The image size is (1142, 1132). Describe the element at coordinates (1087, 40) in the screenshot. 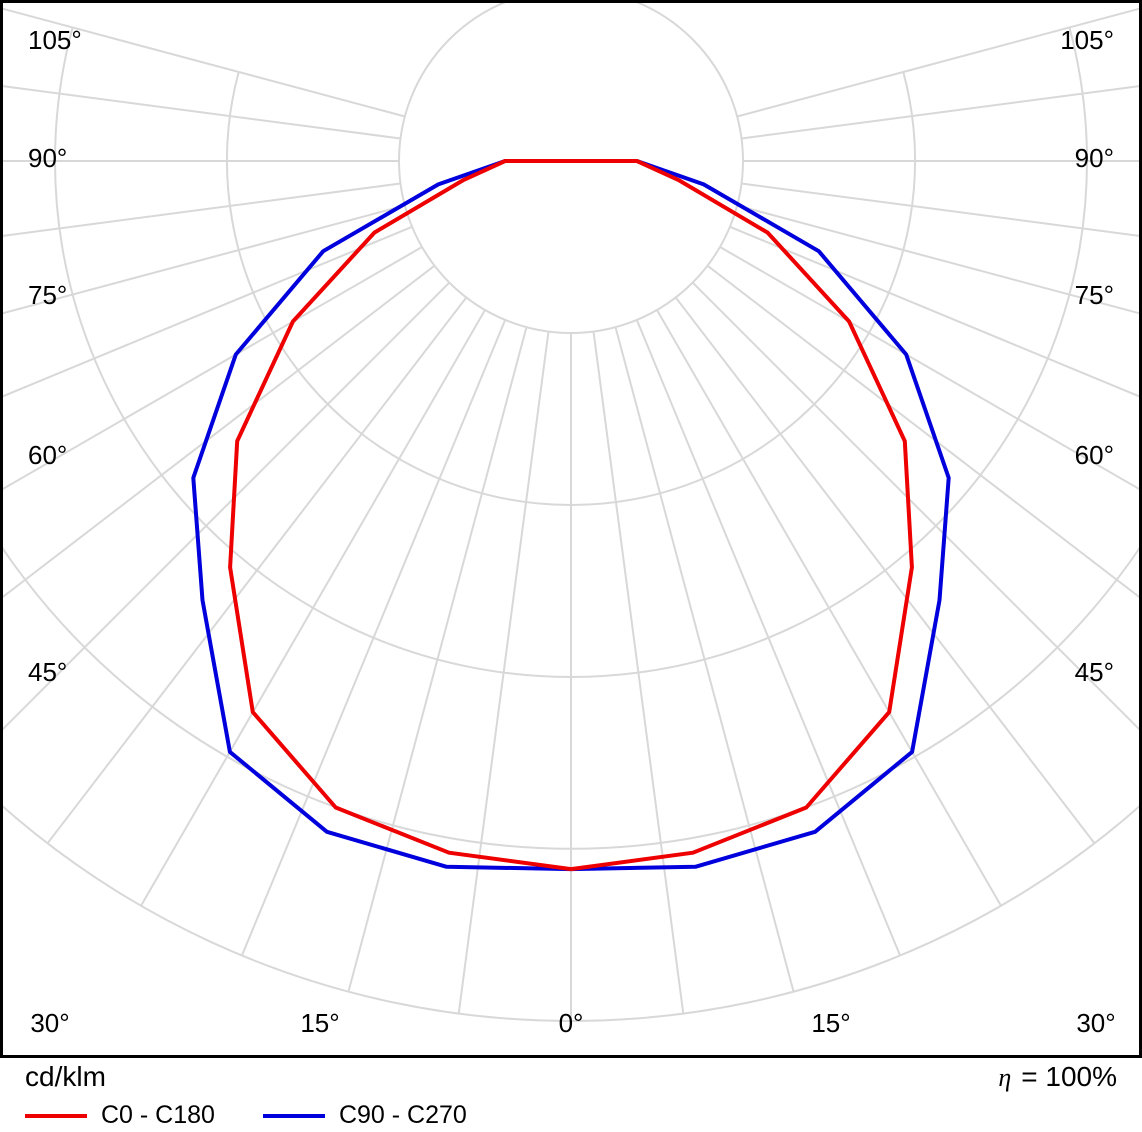

I see `angle-label-right: 105°` at that location.